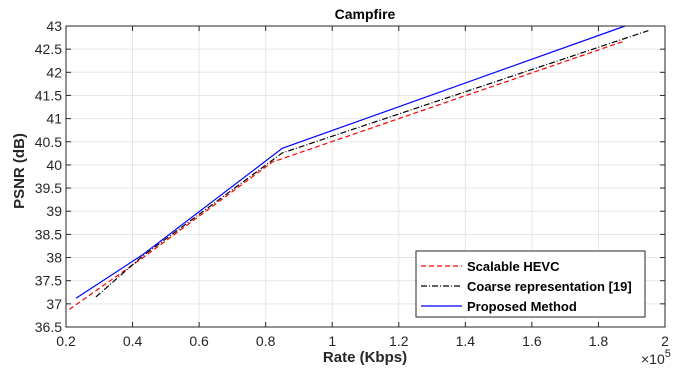 This screenshot has width=683, height=371. Describe the element at coordinates (266, 341) in the screenshot. I see `x-tick-label: 0.8` at that location.